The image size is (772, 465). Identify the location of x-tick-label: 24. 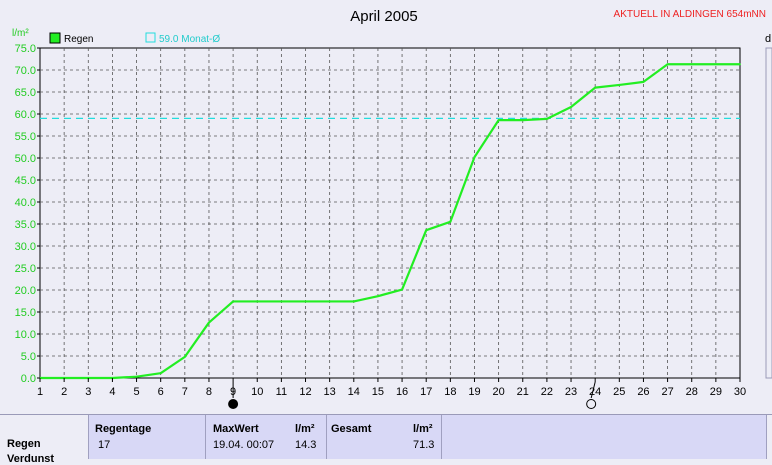
(595, 392).